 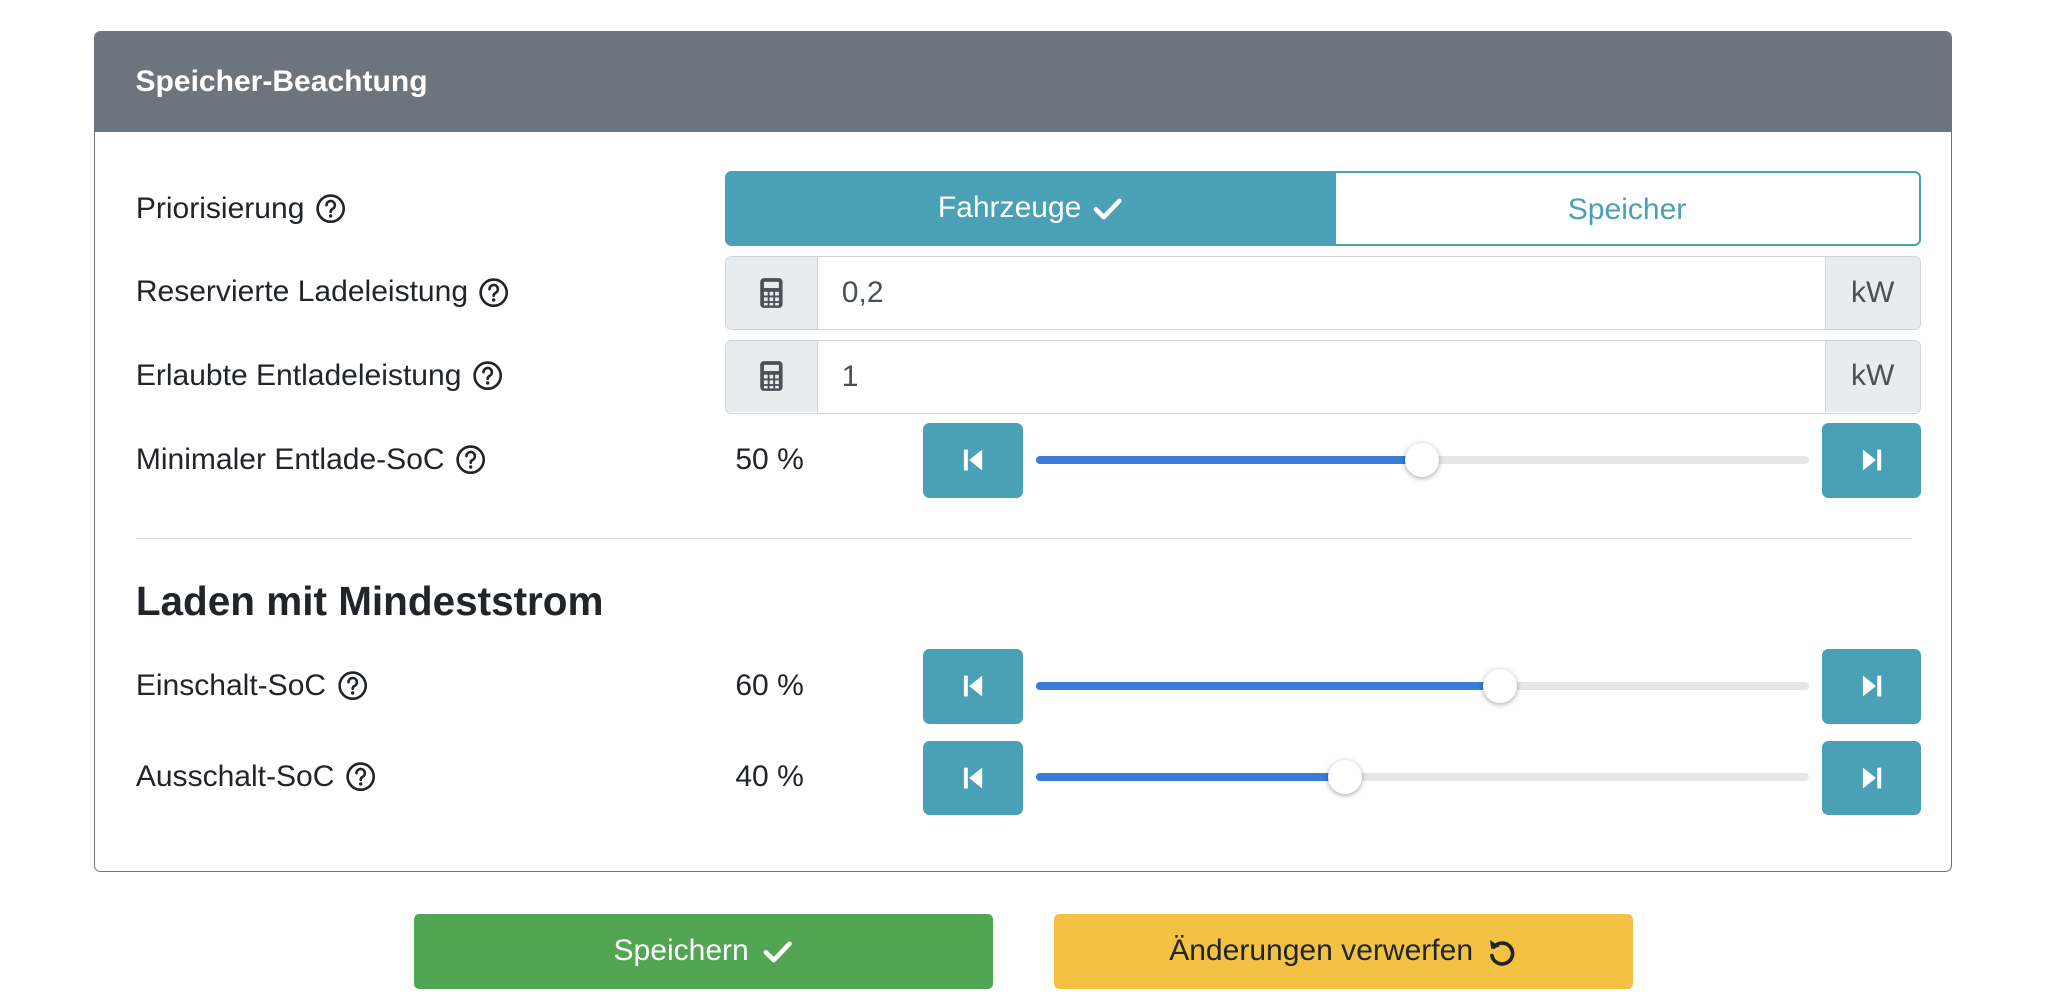 I want to click on option-button-active: Fahrzeuge, so click(x=1030, y=208).